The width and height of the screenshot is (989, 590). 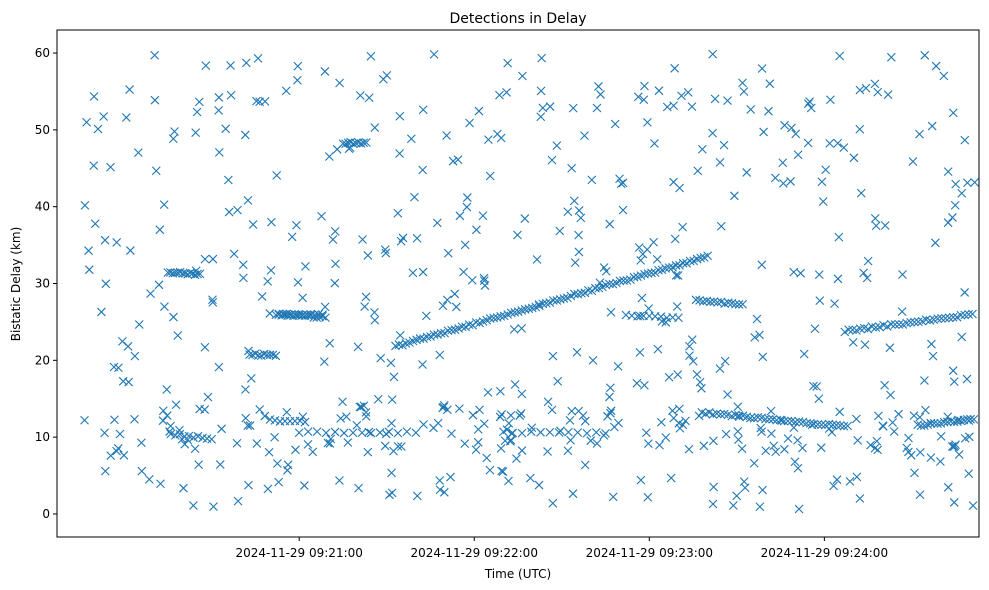 I want to click on y-tick-label: 60, so click(x=42, y=53).